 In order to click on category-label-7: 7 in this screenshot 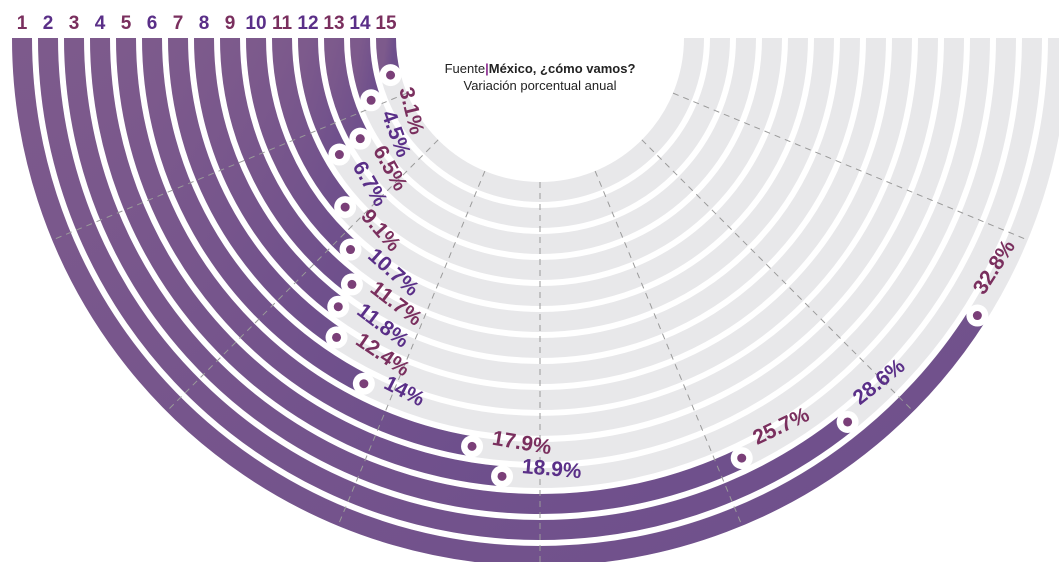, I will do `click(178, 23)`.